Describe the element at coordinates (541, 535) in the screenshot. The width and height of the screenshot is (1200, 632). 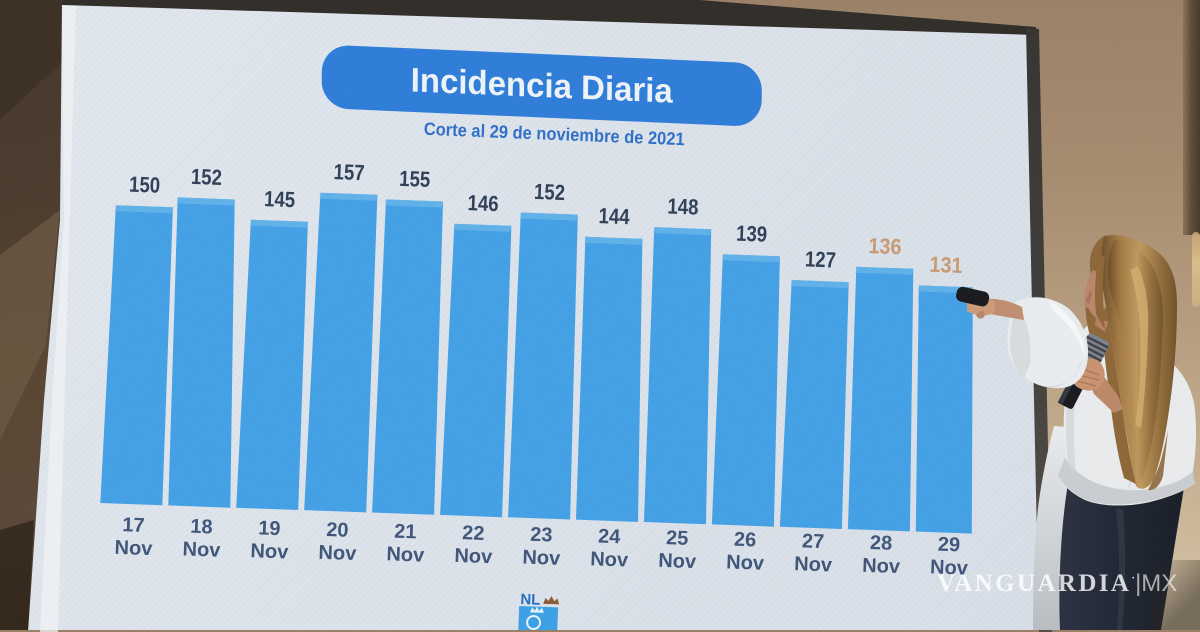
I see `svg-text: 23` at that location.